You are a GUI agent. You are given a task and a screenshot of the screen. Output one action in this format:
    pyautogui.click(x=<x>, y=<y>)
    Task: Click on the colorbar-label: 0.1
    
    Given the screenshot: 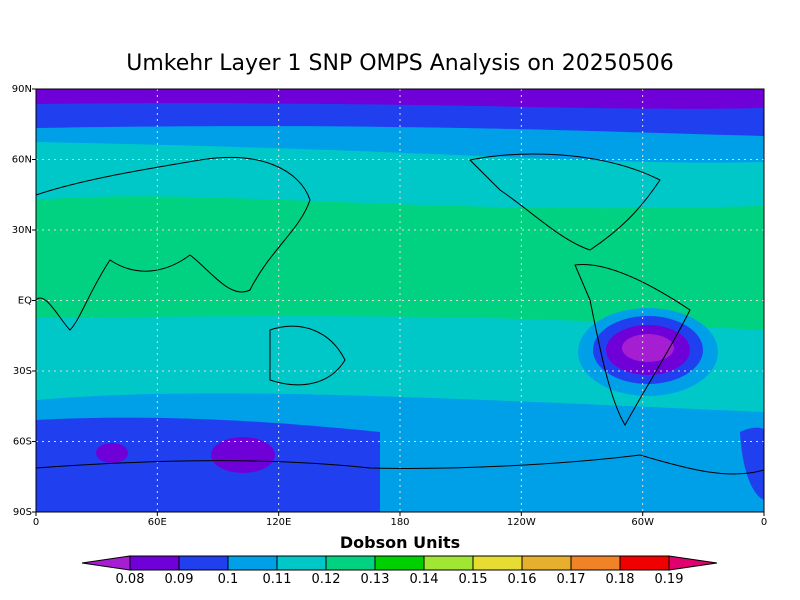 What is the action you would take?
    pyautogui.click(x=228, y=579)
    